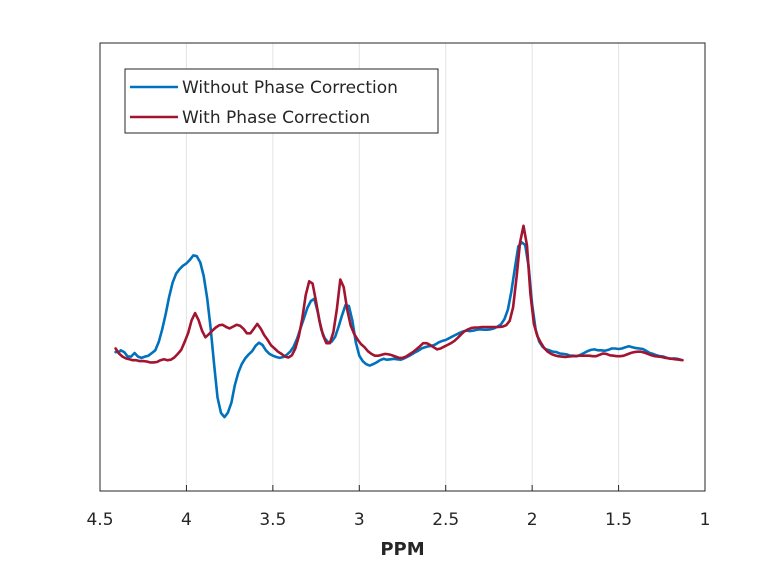 The width and height of the screenshot is (778, 561). Describe the element at coordinates (186, 520) in the screenshot. I see `x-tick-label: 4` at that location.